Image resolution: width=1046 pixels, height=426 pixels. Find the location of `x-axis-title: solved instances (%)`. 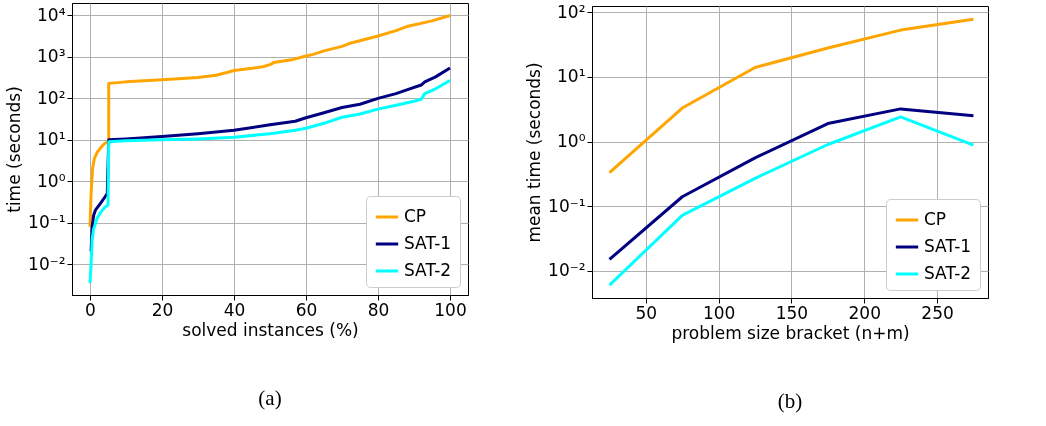

x-axis-title: solved instances (%) is located at coordinates (270, 329).